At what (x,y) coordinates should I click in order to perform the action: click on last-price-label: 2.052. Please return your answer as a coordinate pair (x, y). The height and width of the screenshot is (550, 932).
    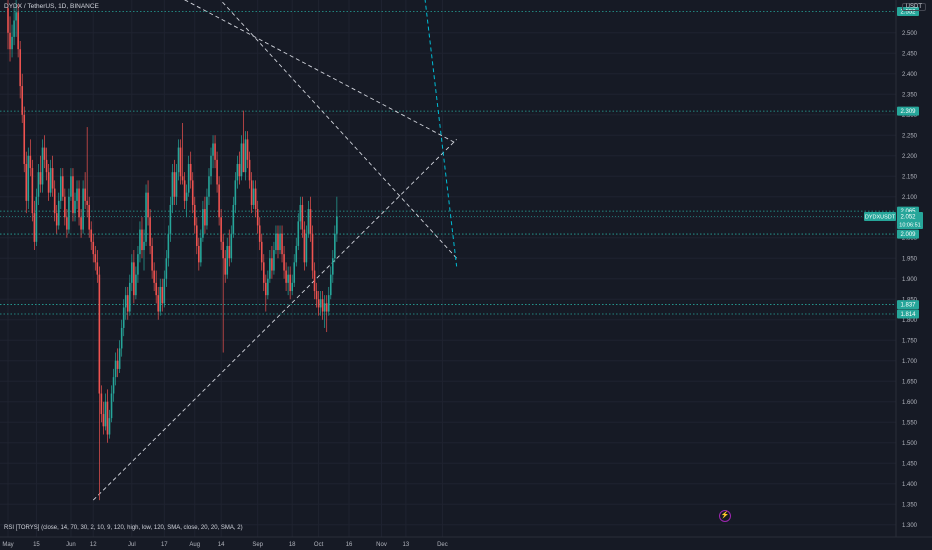
    Looking at the image, I should click on (908, 217).